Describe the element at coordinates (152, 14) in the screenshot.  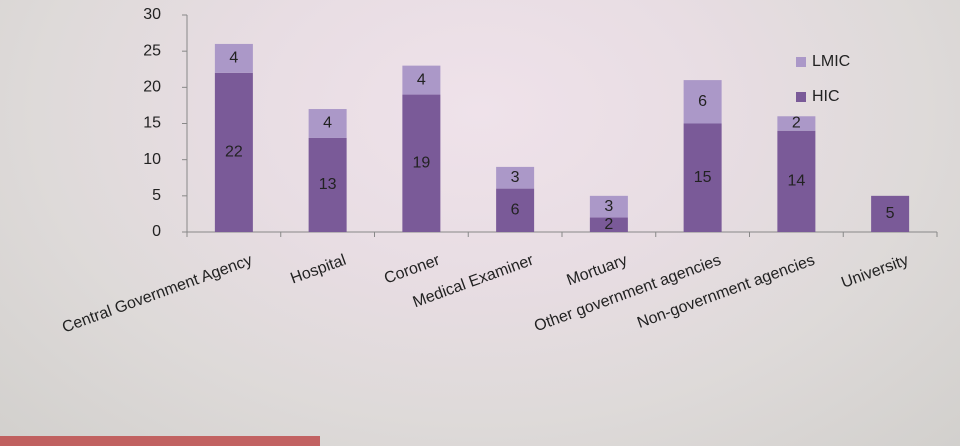
I see `y-tick-label: 30` at that location.